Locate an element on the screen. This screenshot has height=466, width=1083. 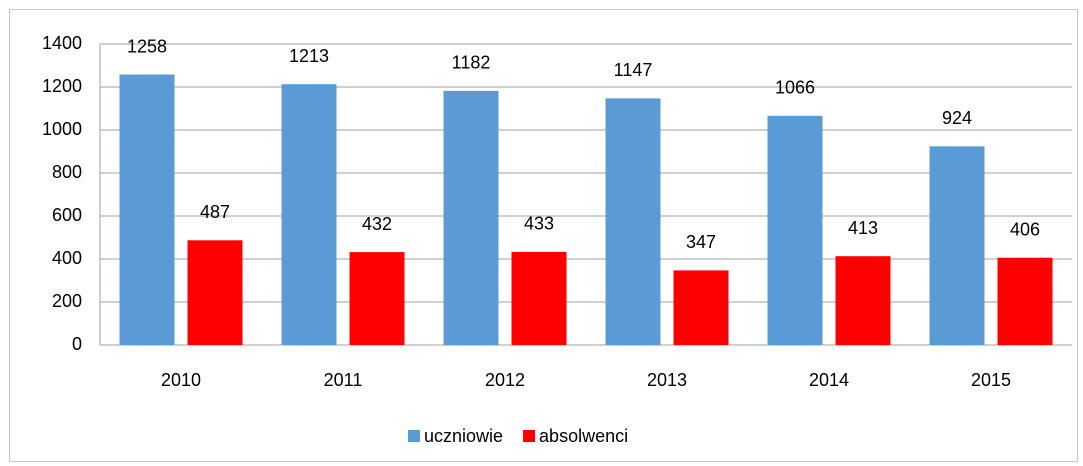
y-tick-label: 800 is located at coordinates (67, 172).